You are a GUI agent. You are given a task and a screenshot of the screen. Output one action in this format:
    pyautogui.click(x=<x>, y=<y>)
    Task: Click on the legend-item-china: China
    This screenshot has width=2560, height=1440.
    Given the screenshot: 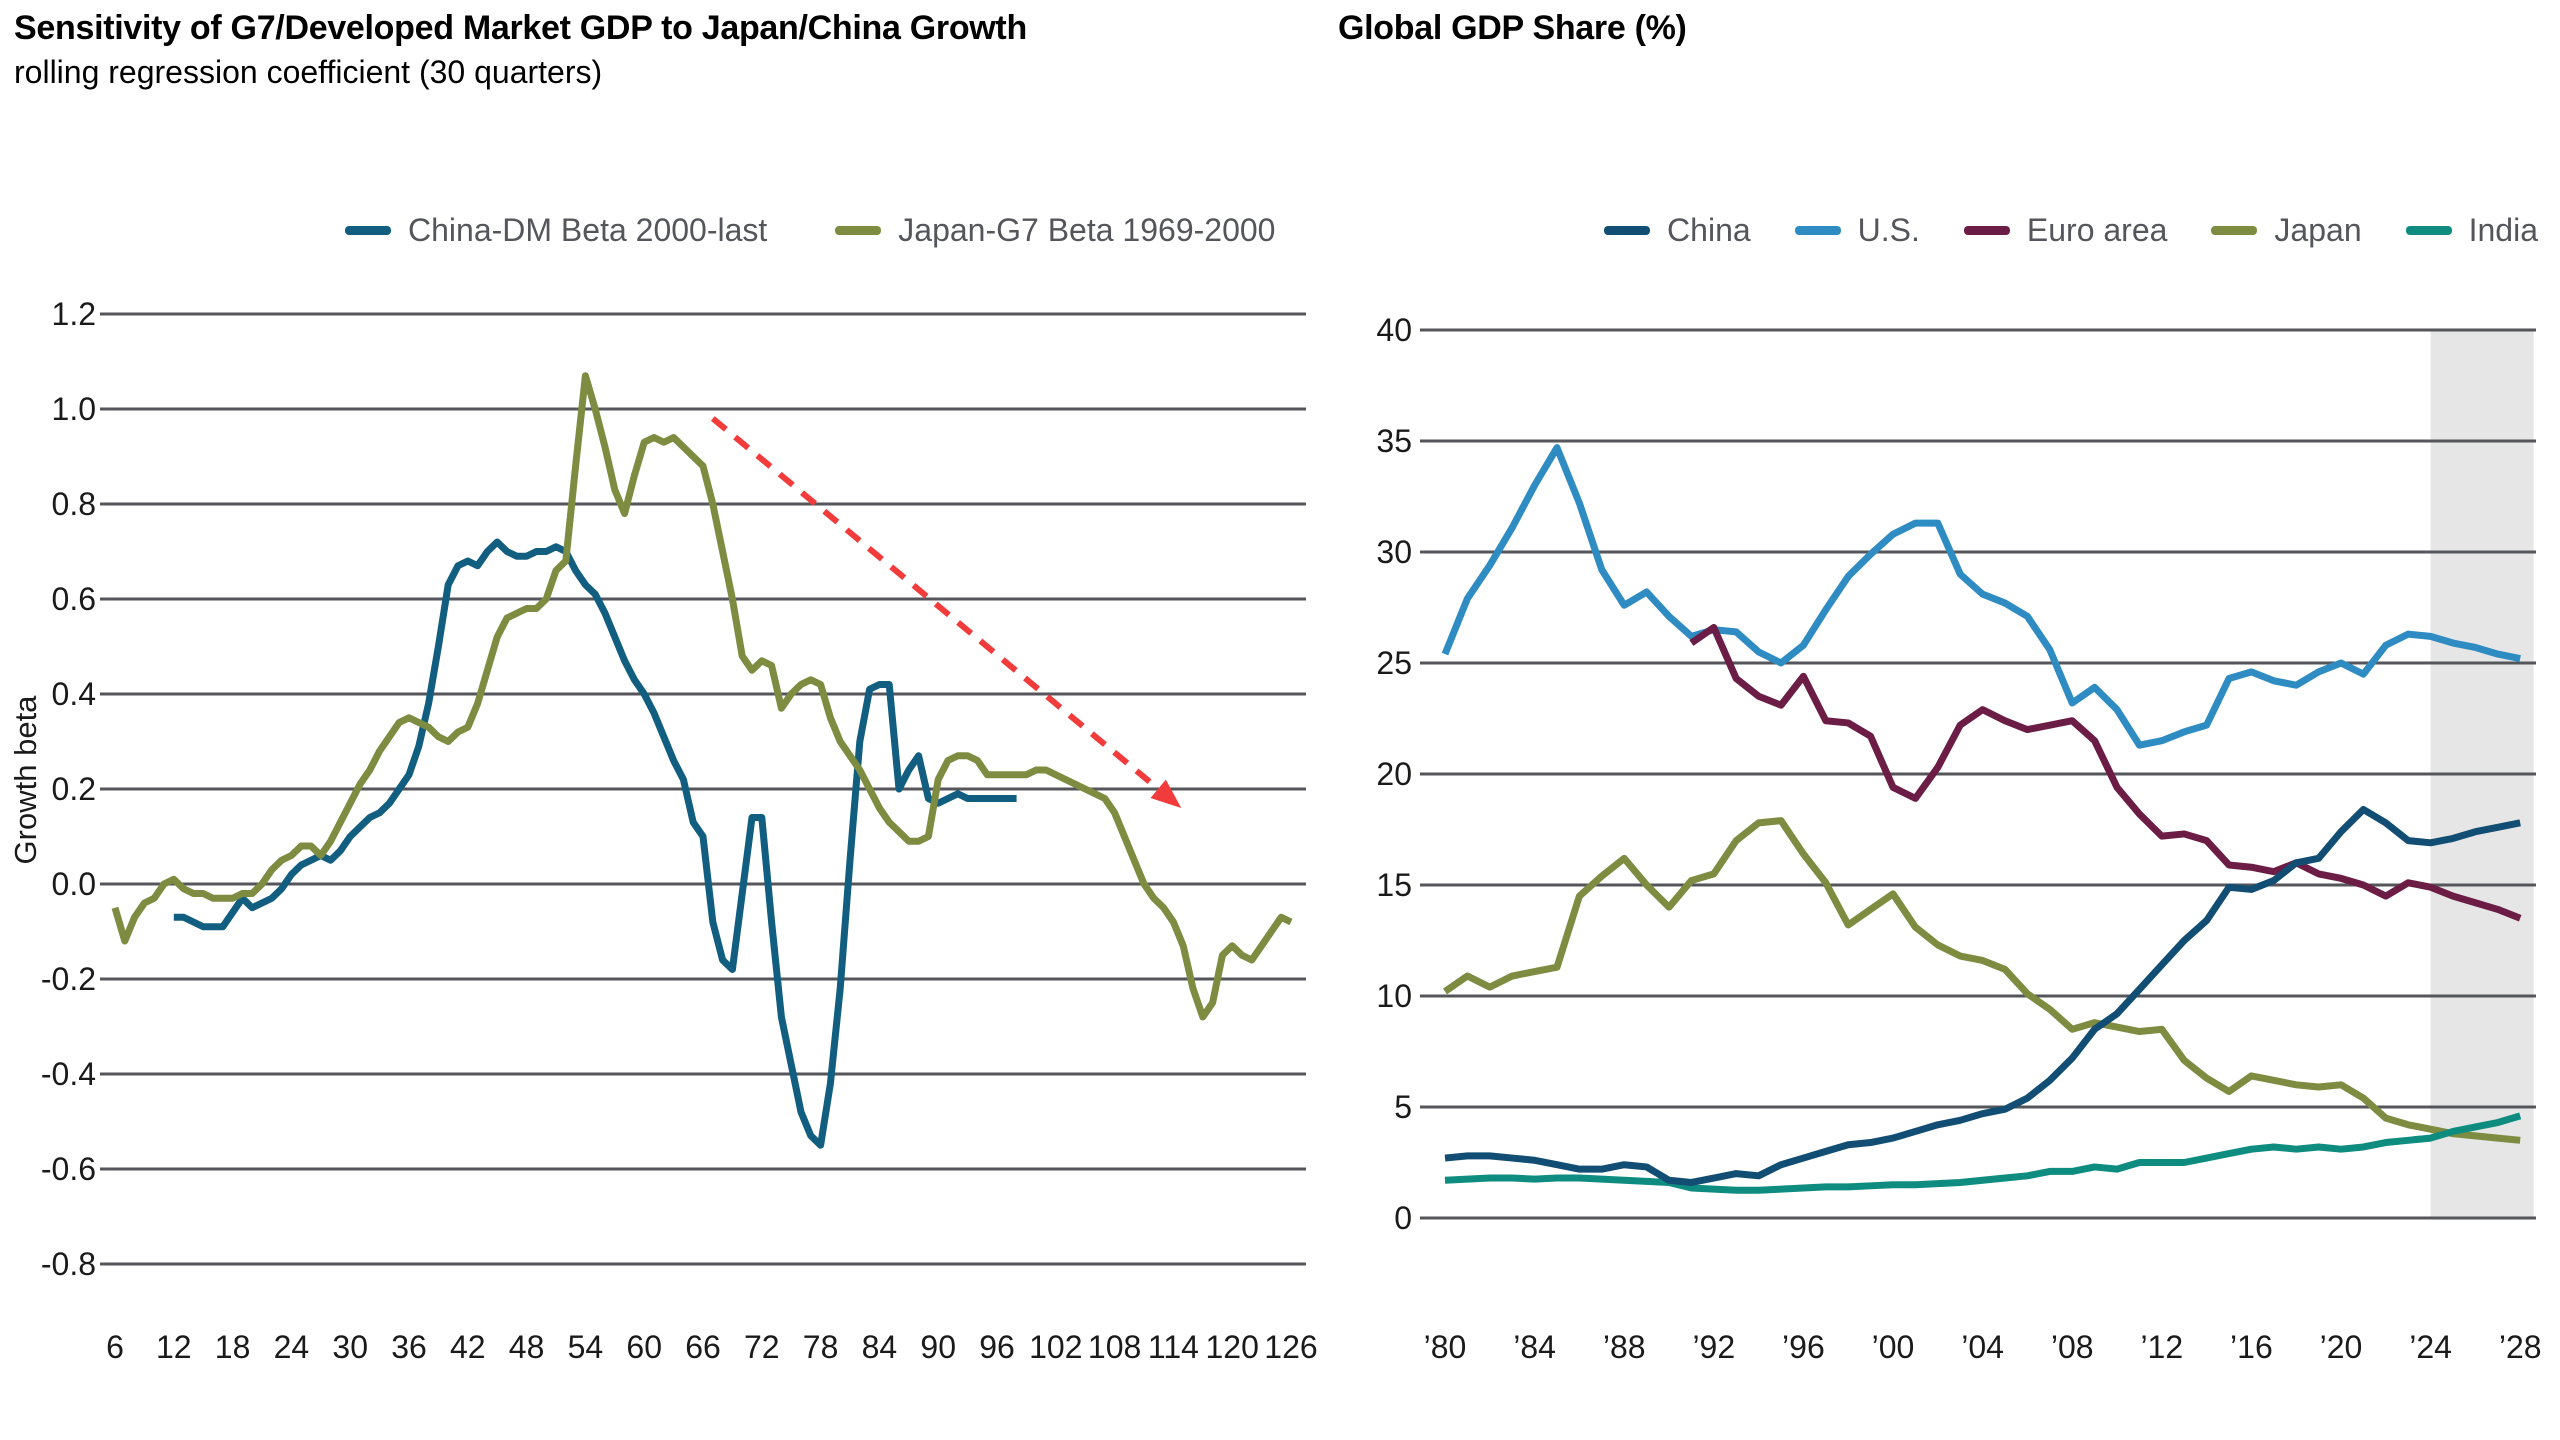 What is the action you would take?
    pyautogui.click(x=1677, y=230)
    